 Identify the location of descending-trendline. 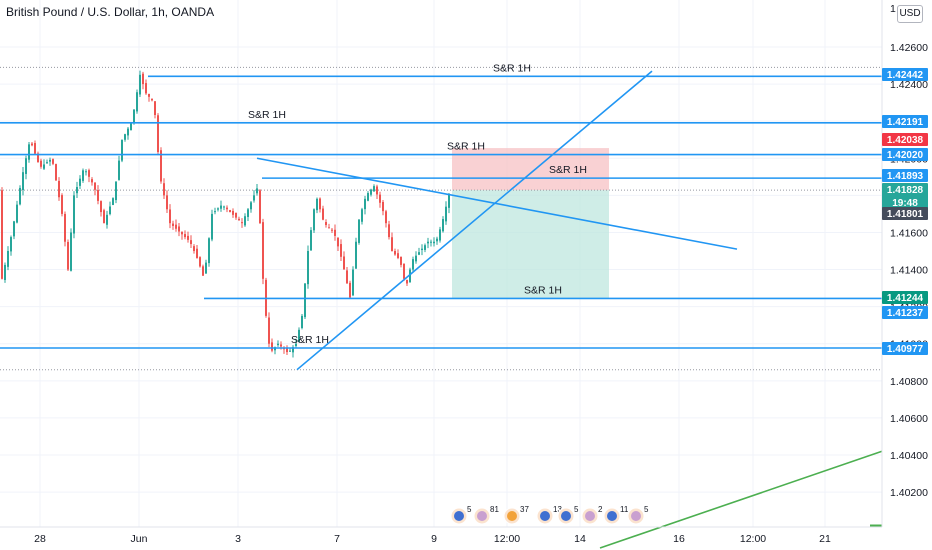
(497, 203).